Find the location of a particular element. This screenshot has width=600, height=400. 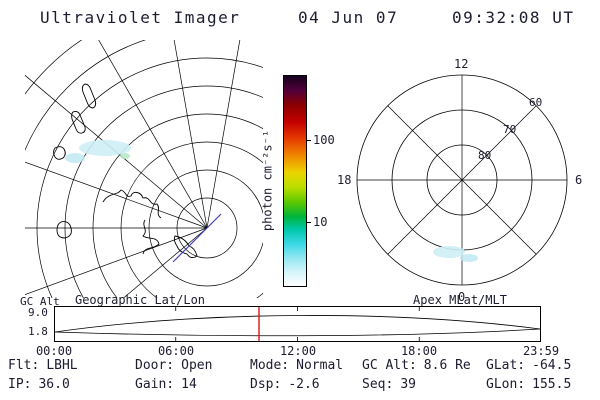

gain-label: Gain: is located at coordinates (155, 384).